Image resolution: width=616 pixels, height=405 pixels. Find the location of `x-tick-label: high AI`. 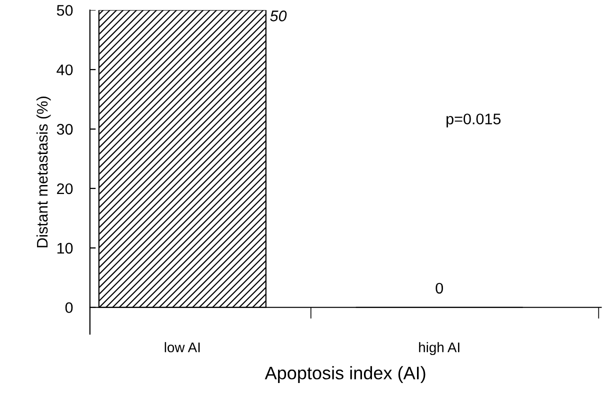

x-tick-label: high AI is located at coordinates (439, 349).